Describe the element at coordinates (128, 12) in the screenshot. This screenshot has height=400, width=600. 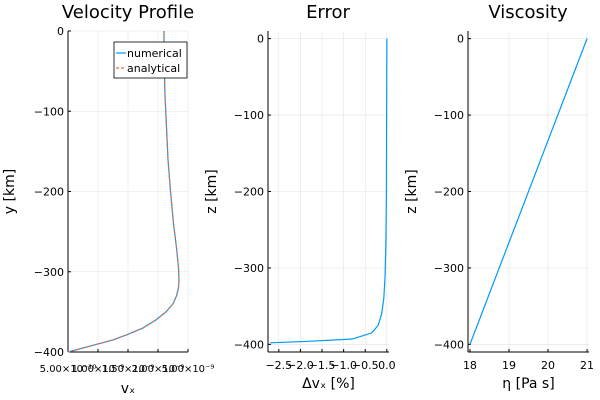
I see `velocity-profile-title: Velocity Profile` at that location.